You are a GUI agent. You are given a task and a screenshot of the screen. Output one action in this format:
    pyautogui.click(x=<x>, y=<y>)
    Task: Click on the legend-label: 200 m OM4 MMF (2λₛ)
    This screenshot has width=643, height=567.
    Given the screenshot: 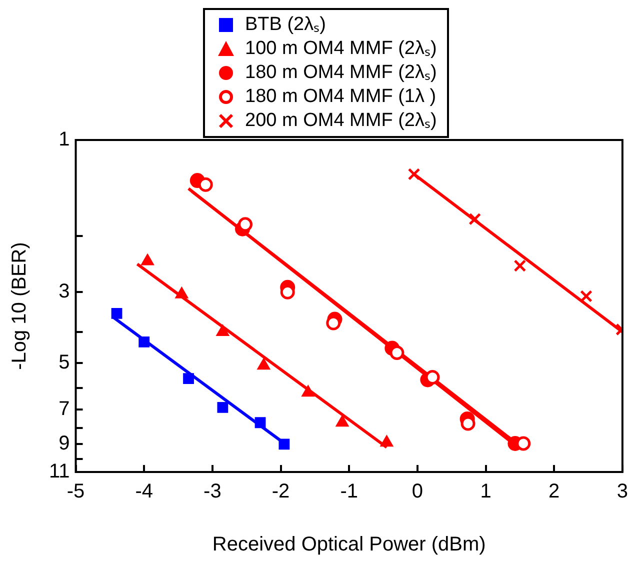 What is the action you would take?
    pyautogui.click(x=341, y=121)
    